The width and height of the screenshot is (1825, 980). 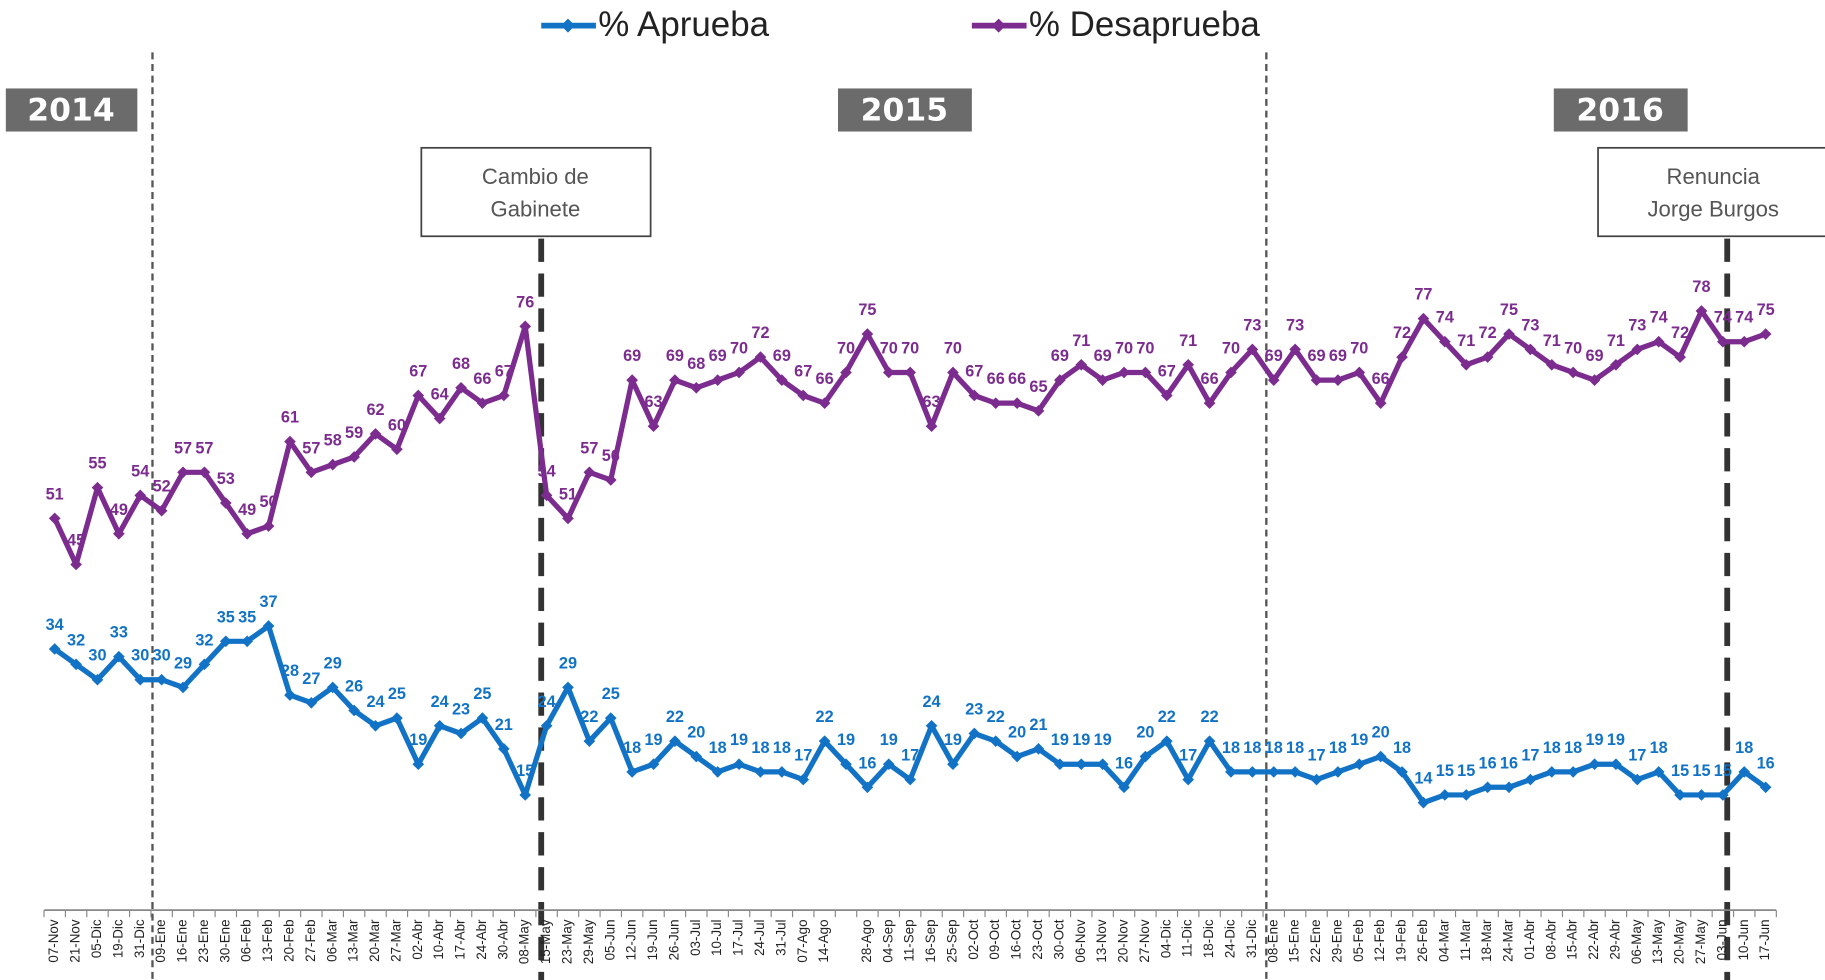 I want to click on data-label: 29, so click(x=333, y=663).